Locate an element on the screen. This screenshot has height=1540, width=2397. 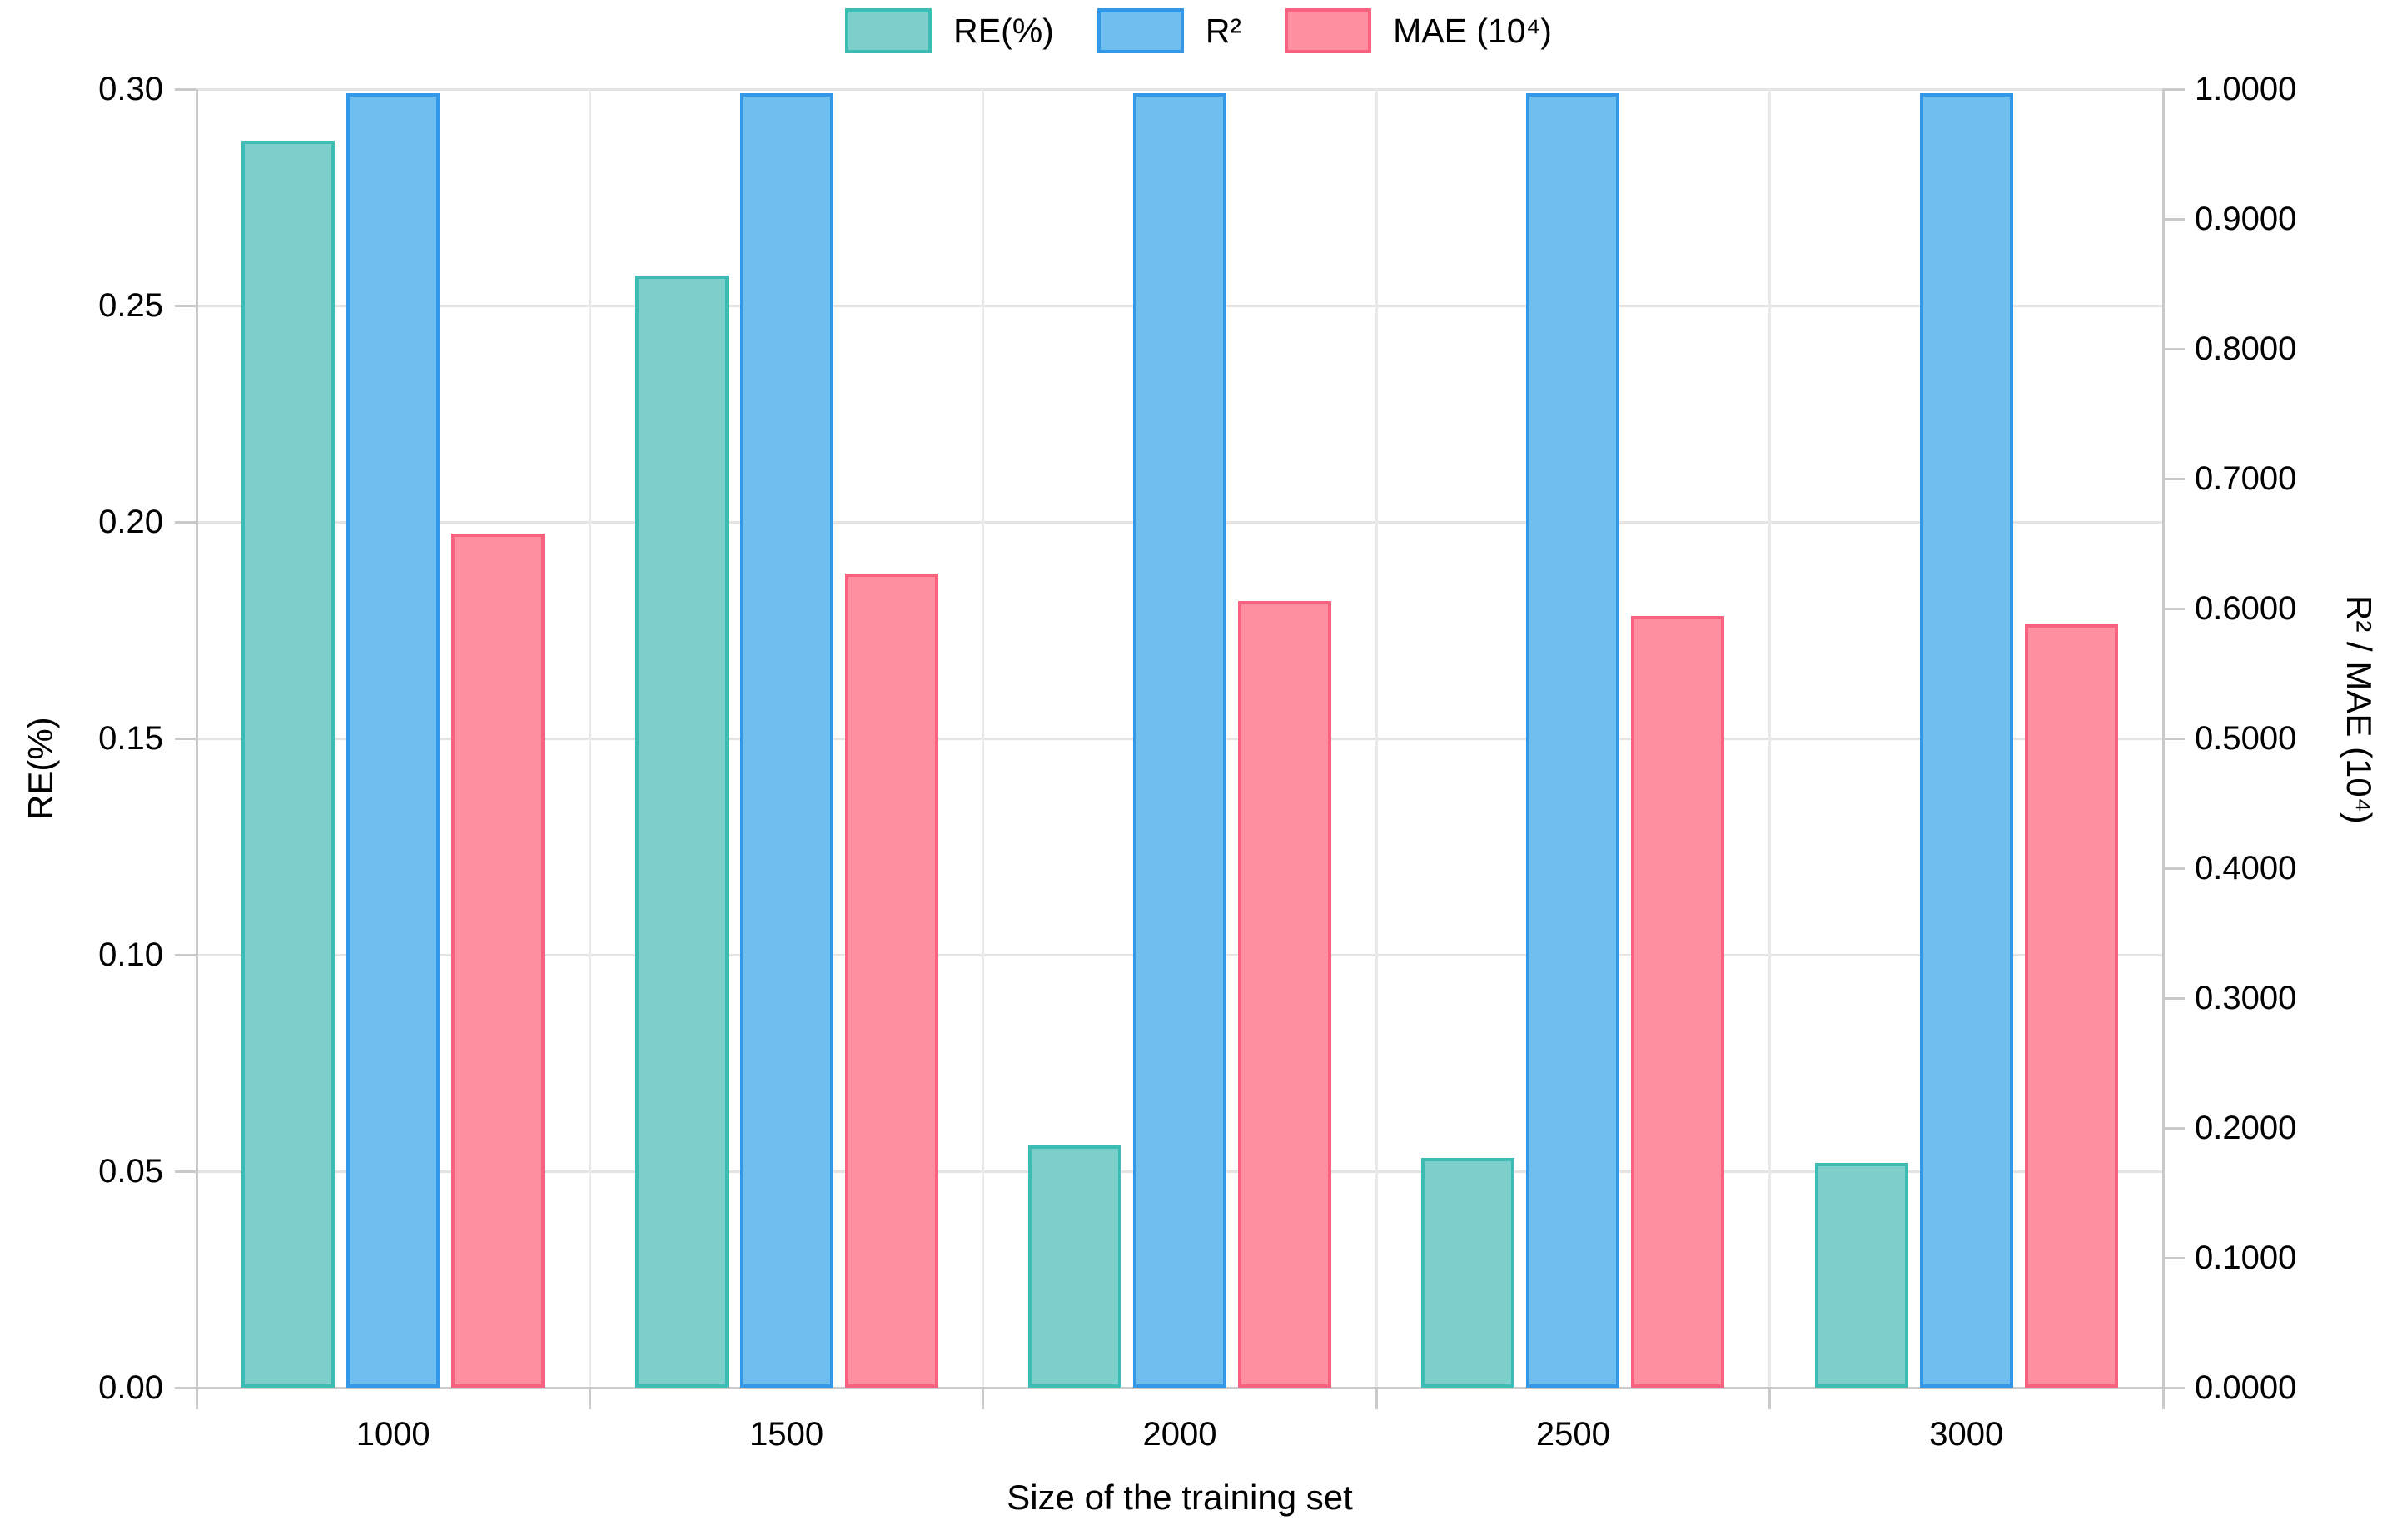
y-tick-label-right: 0.7000 is located at coordinates (2246, 478).